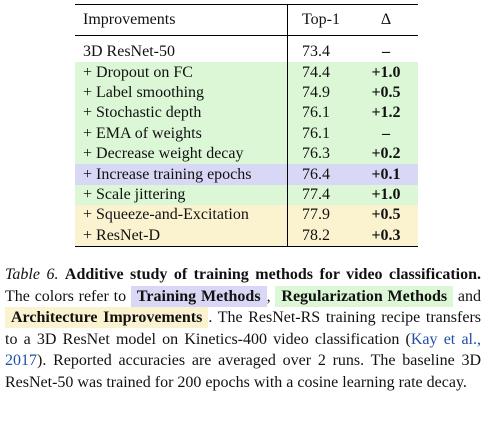  I want to click on method-cell: + Dropout on FC, so click(181, 72).